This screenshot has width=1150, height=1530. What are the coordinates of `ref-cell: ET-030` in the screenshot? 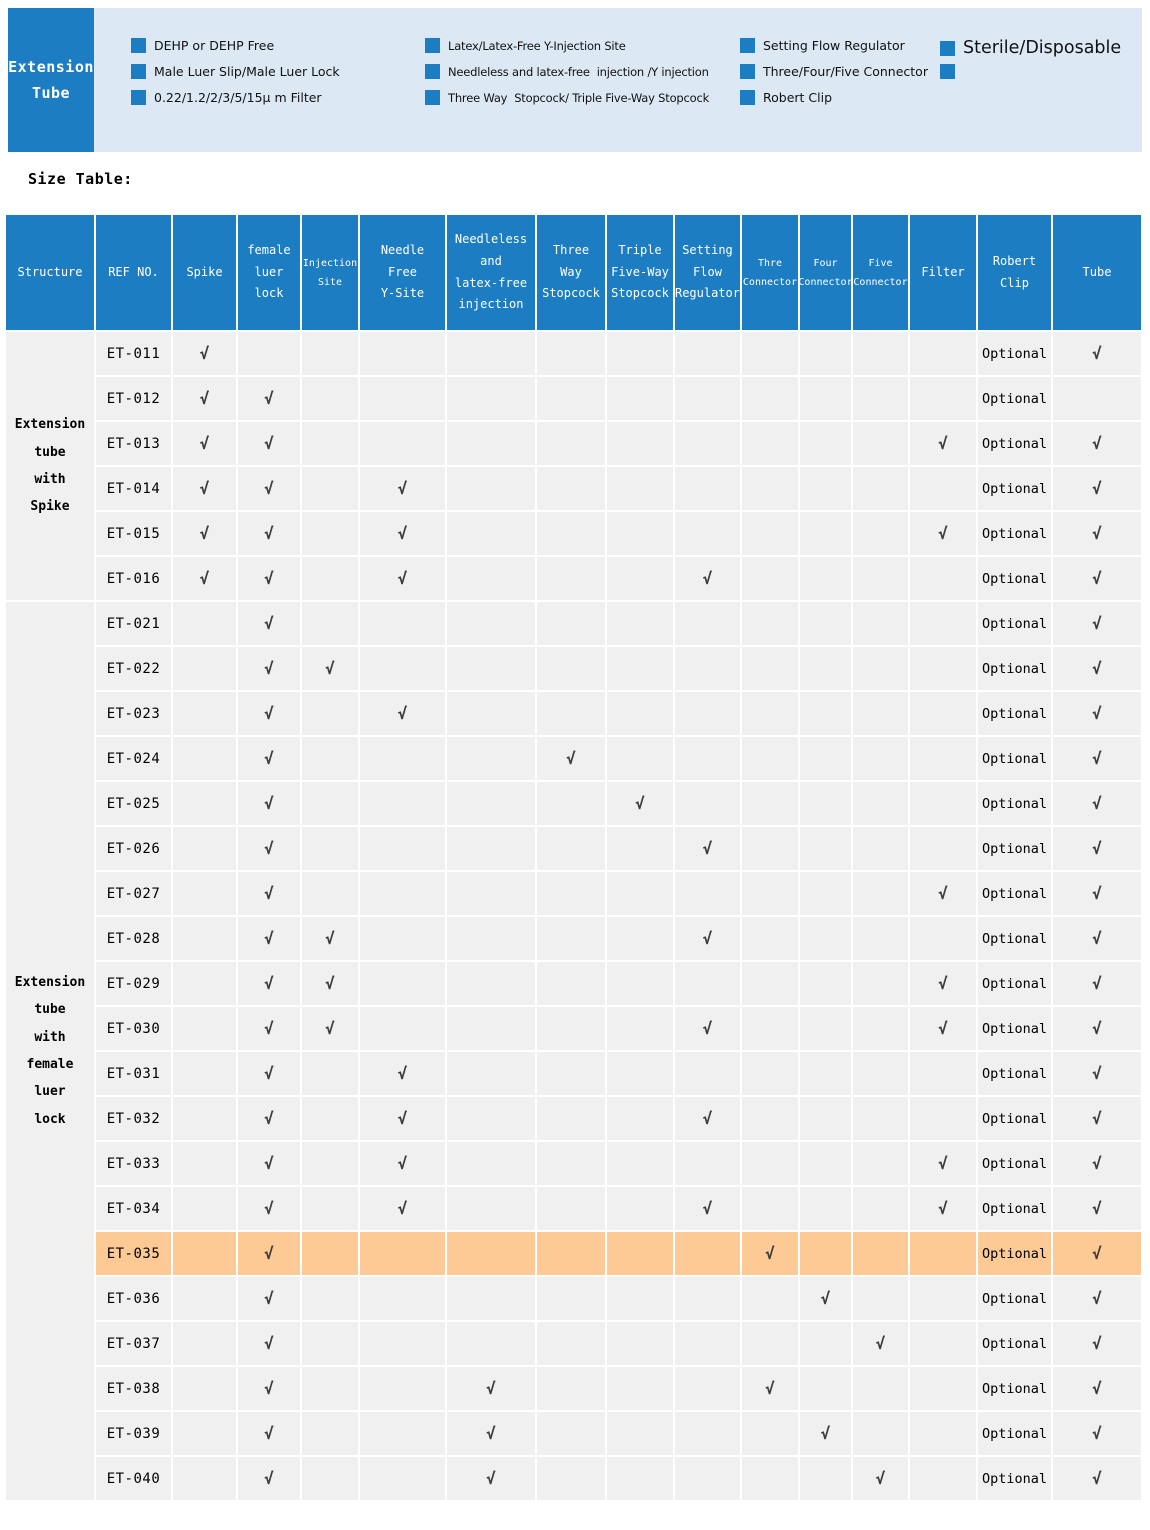 It's located at (133, 1028).